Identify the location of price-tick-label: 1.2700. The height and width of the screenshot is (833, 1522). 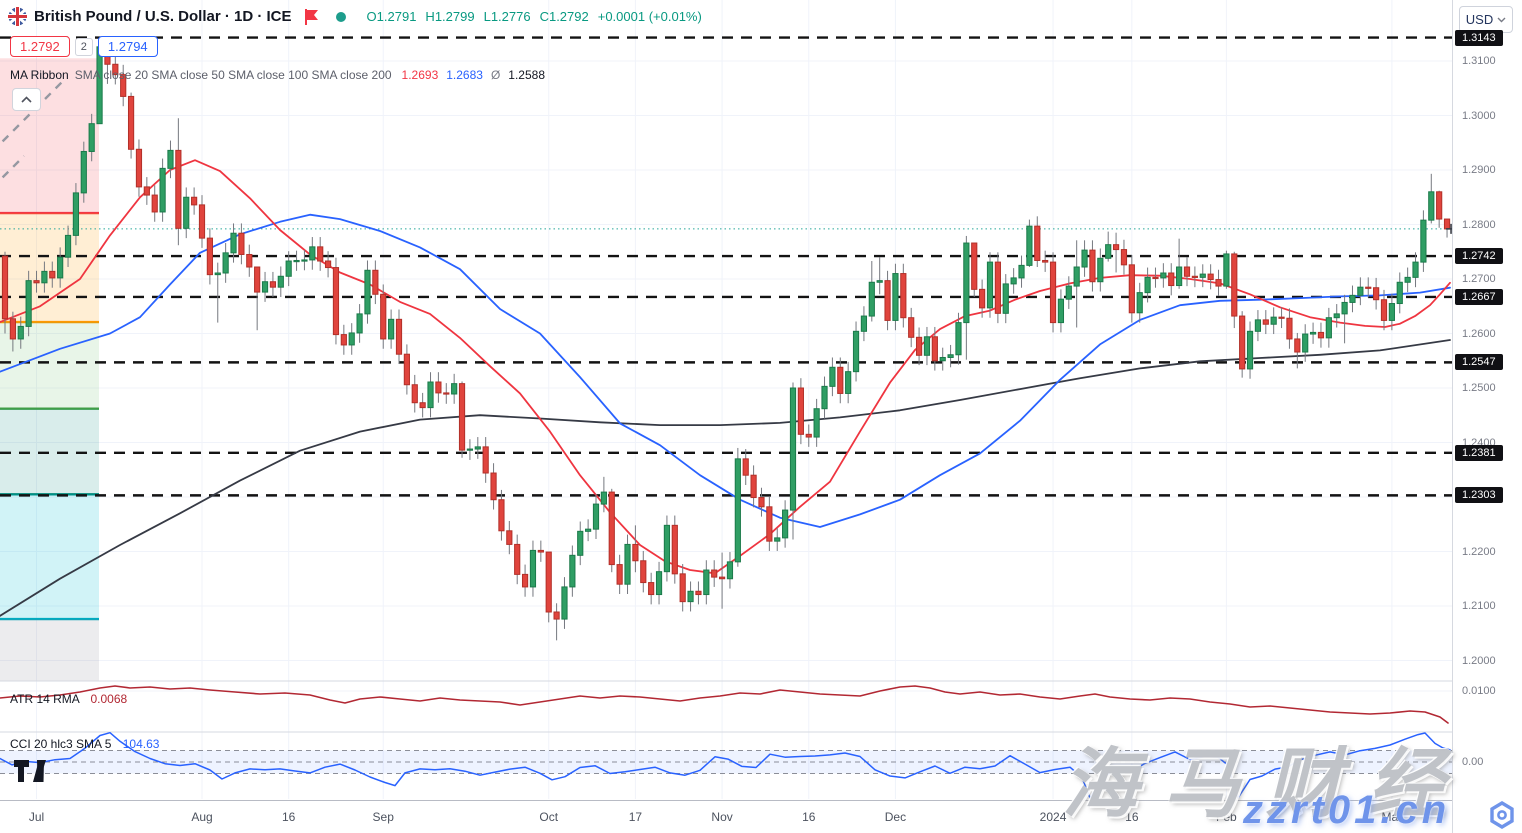
(1479, 279).